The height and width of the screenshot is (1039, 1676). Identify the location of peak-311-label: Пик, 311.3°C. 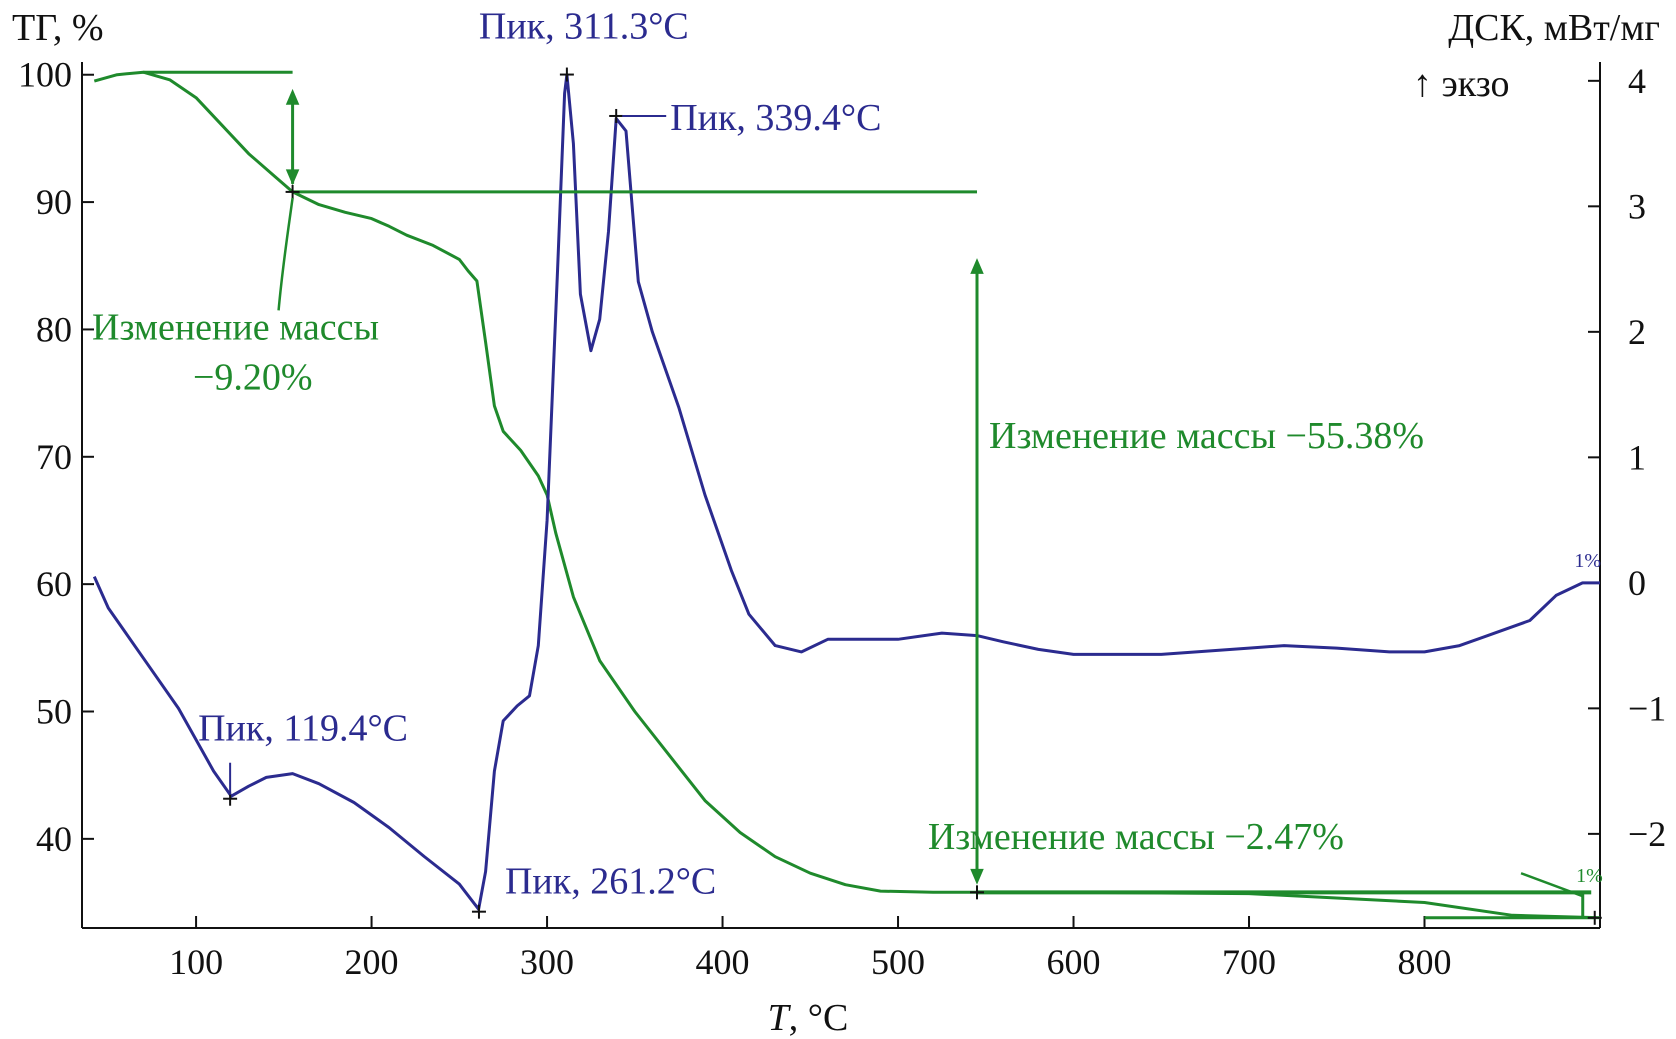
(584, 27).